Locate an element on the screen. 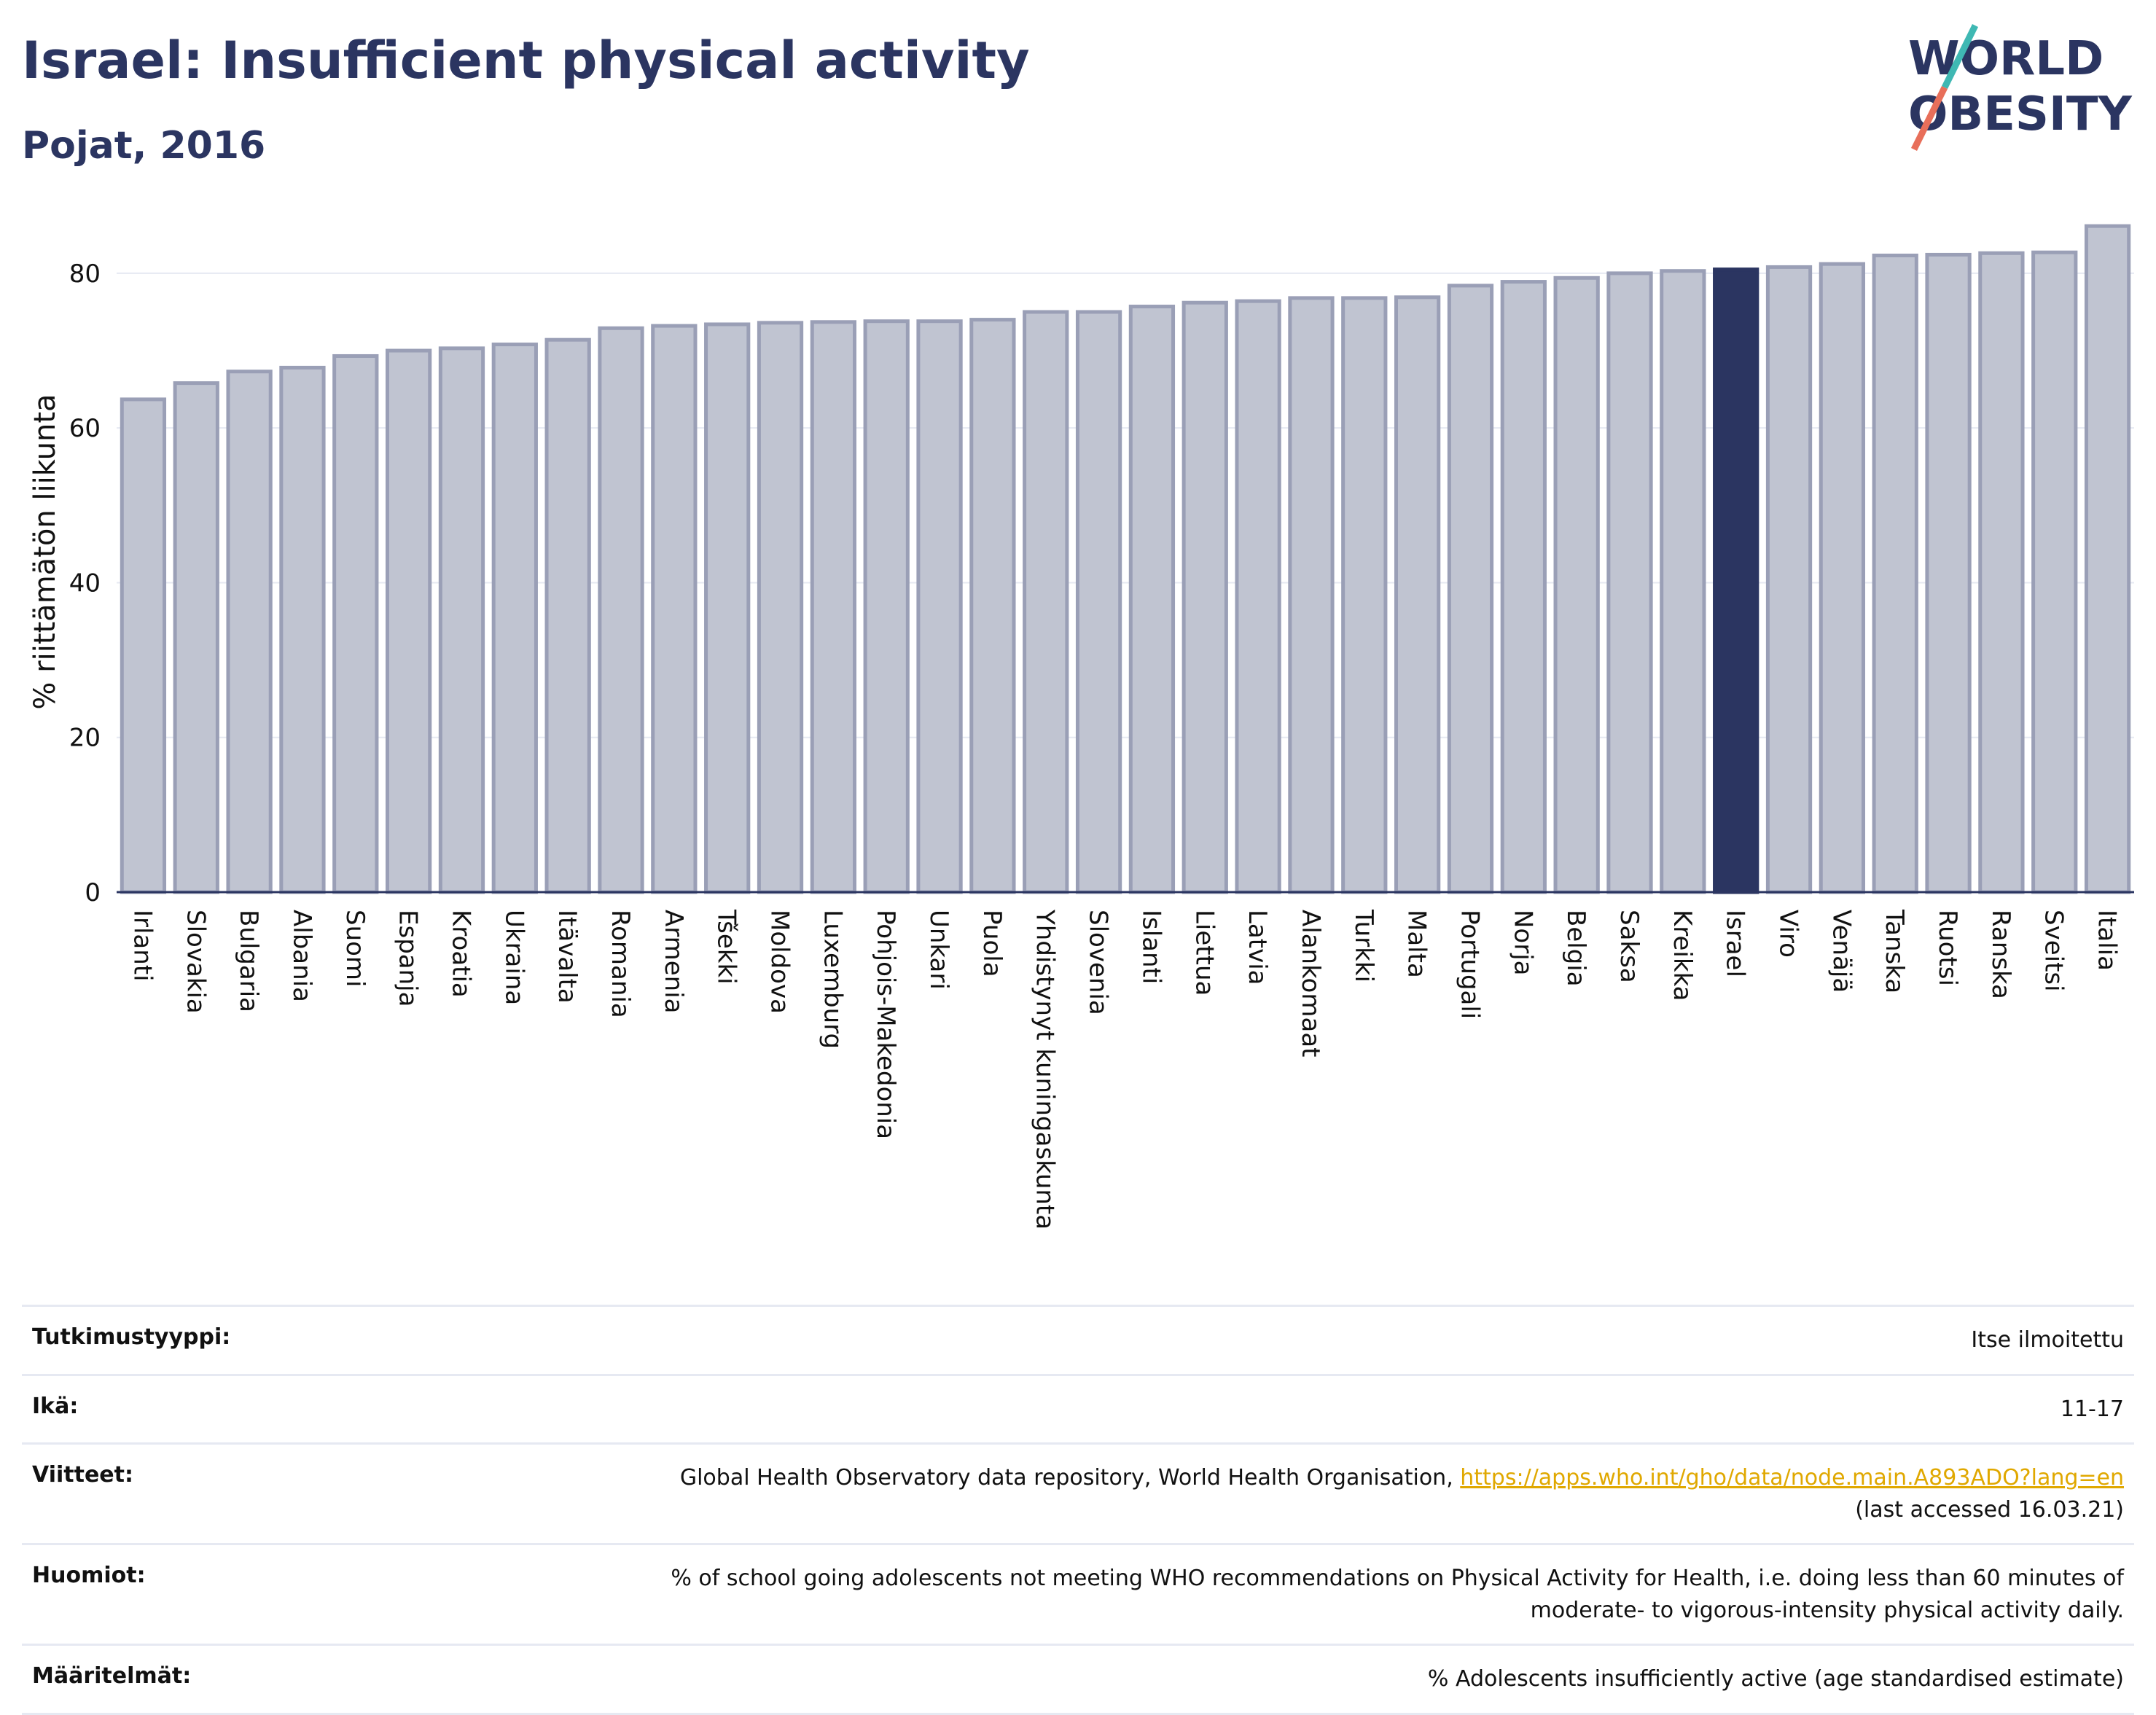 Image resolution: width=2156 pixels, height=1715 pixels. x-tick-label: Ukraina is located at coordinates (514, 957).